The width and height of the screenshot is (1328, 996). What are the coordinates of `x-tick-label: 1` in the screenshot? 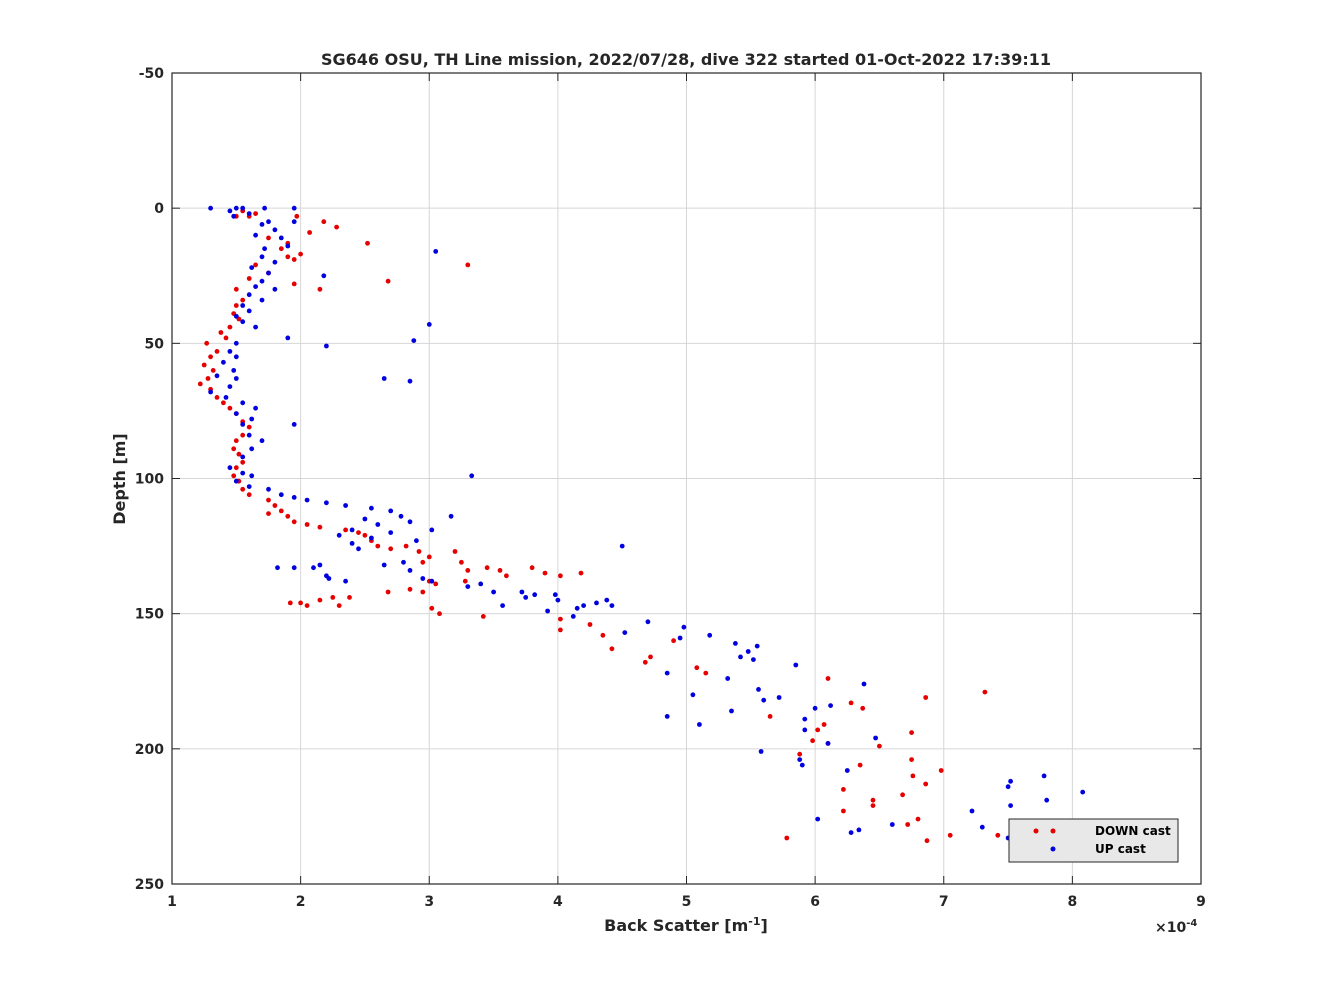 It's located at (172, 902).